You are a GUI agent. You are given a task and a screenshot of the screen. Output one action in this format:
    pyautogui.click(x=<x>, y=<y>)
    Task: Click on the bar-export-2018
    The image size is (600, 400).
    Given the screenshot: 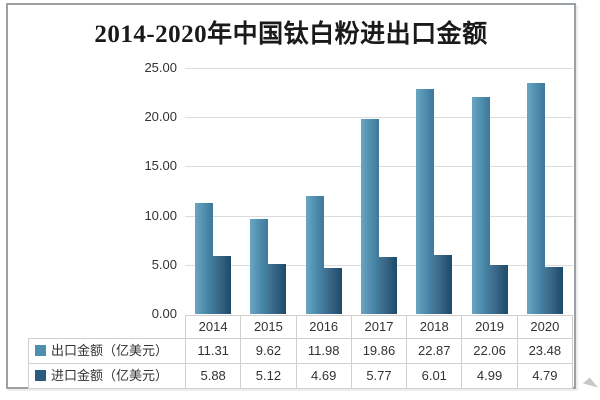 What is the action you would take?
    pyautogui.click(x=425, y=201)
    